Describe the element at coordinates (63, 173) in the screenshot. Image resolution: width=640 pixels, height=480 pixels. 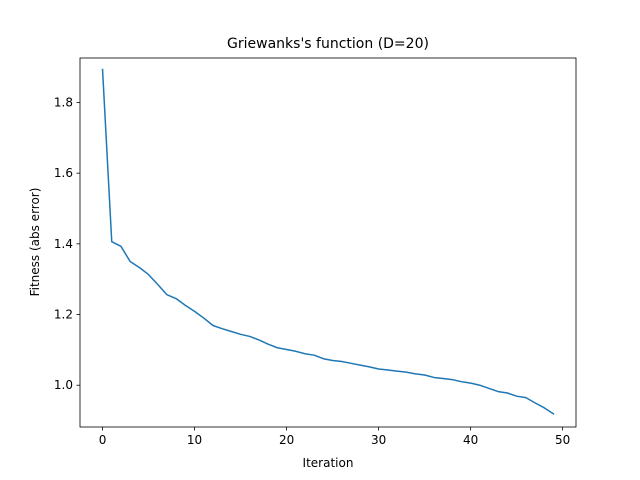
I see `y-tick-label: 1.6` at that location.